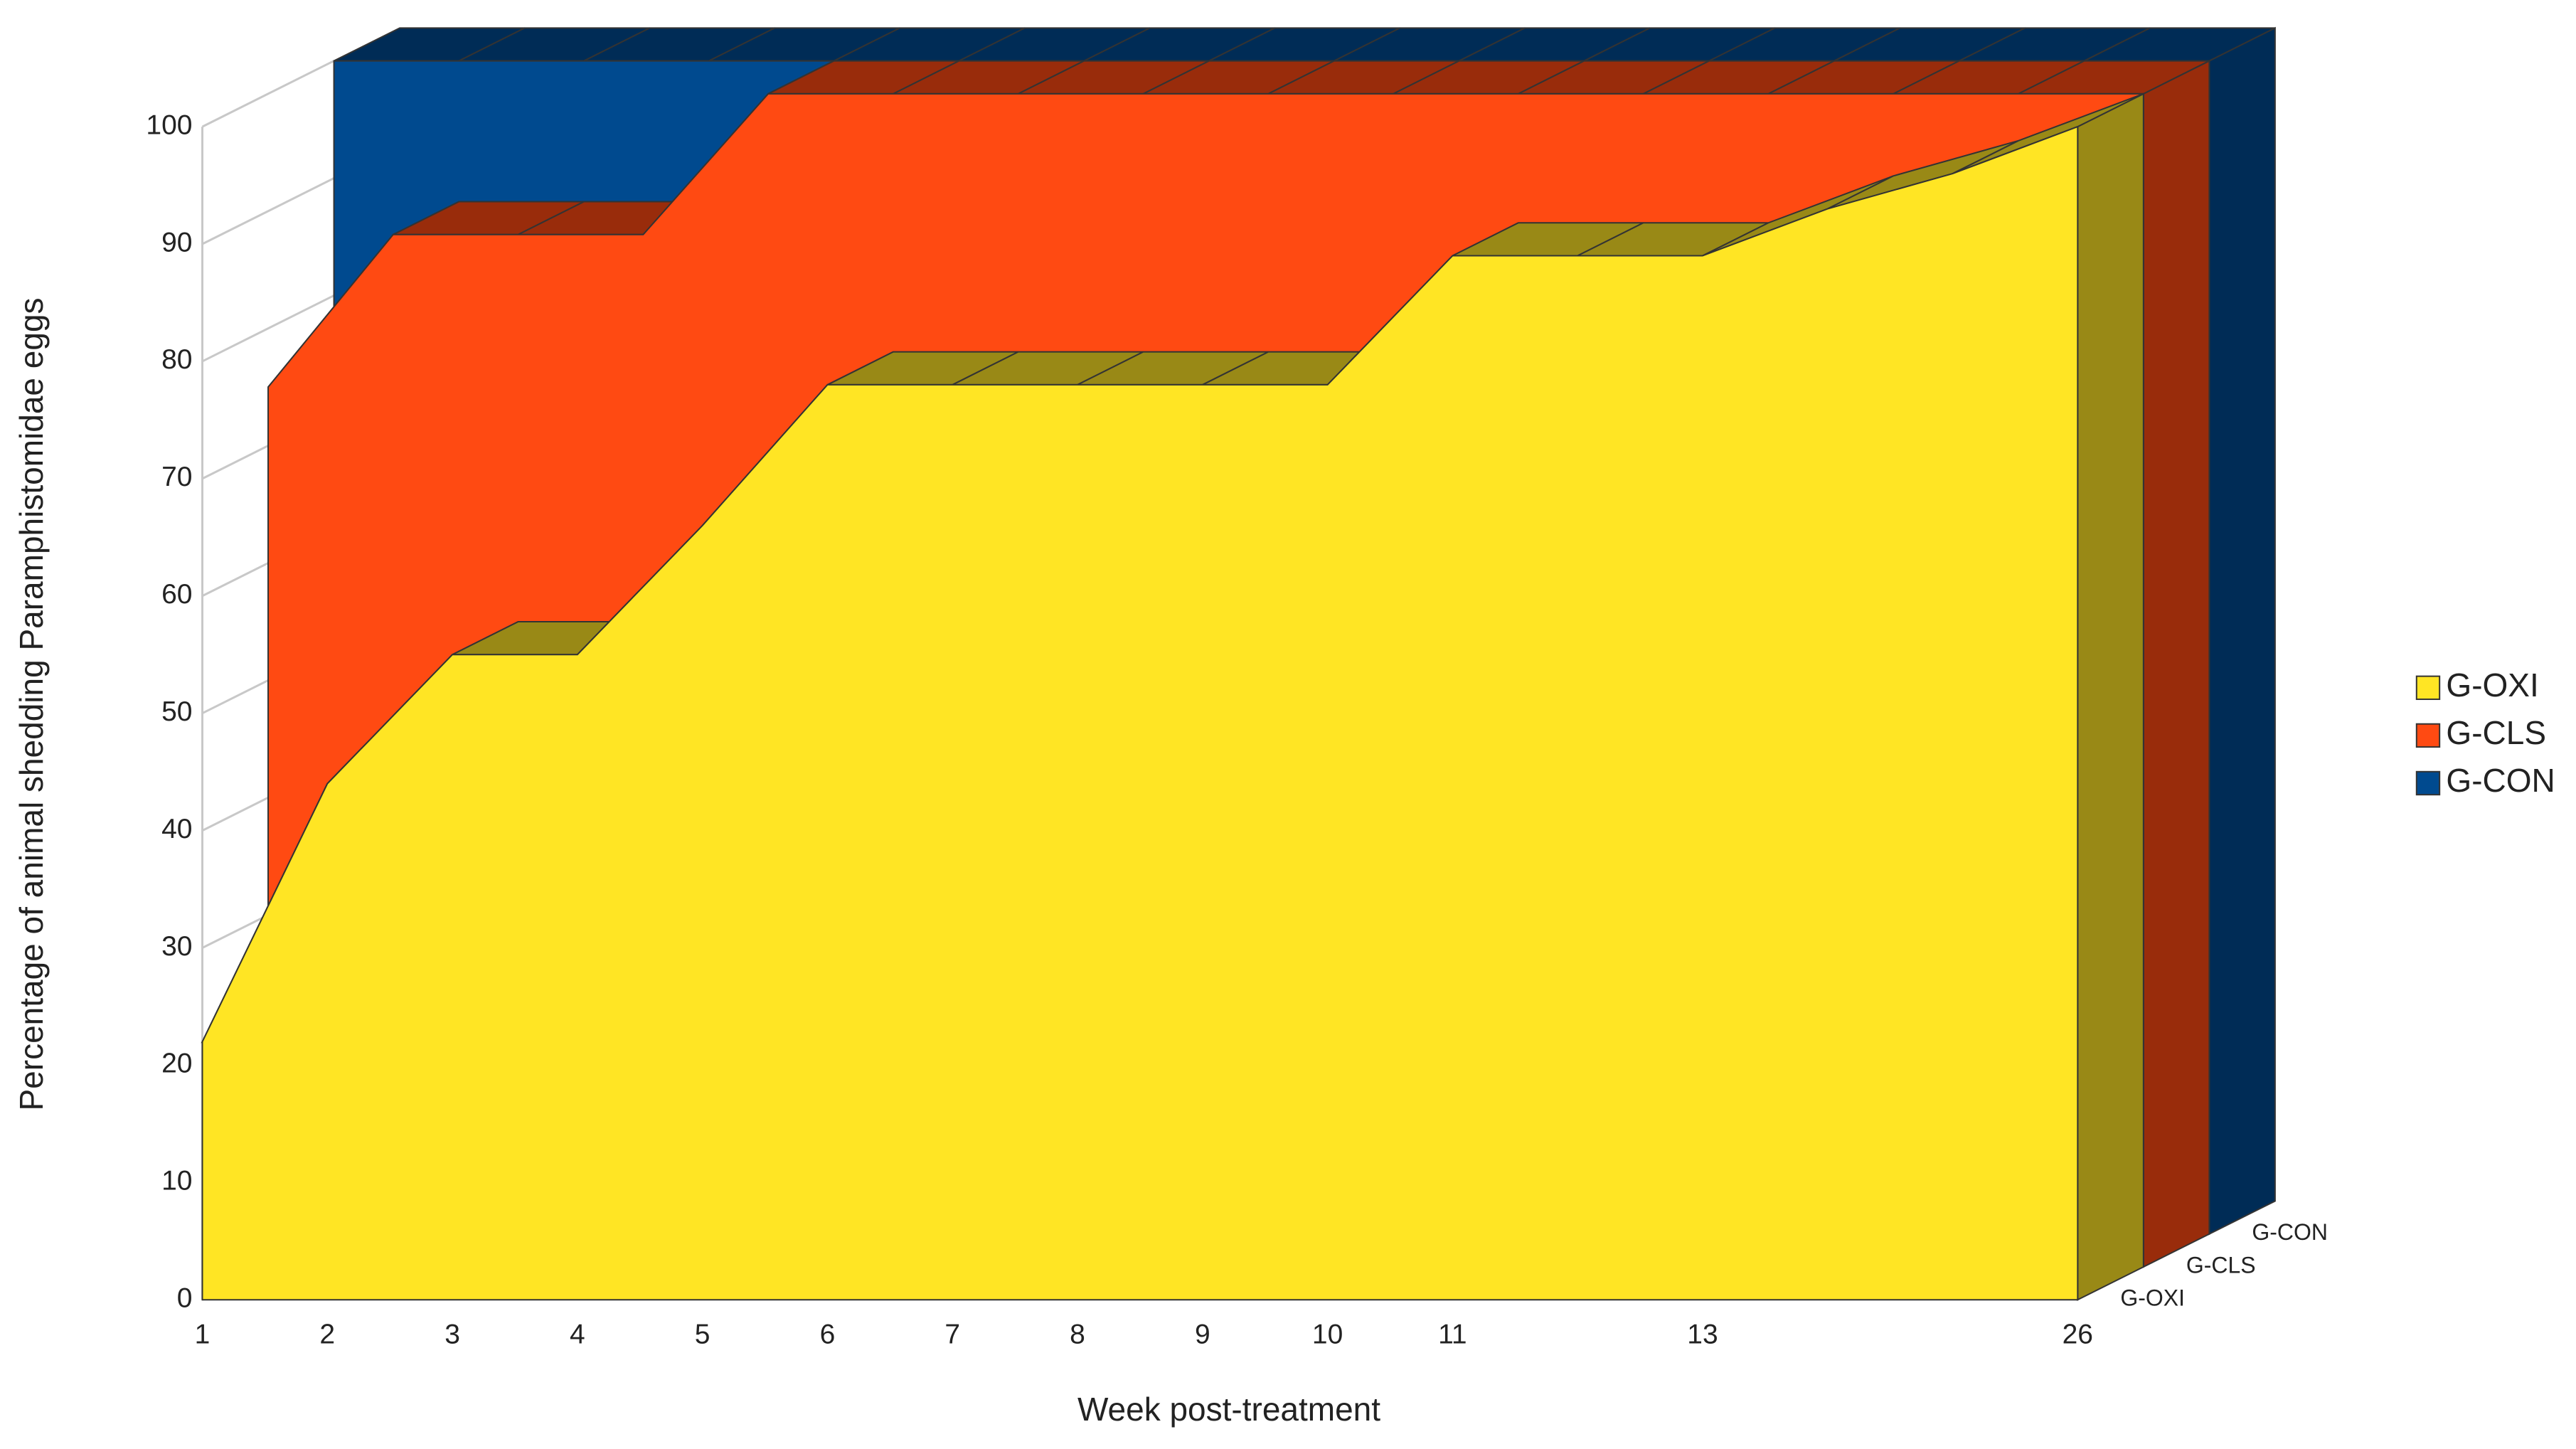 The image size is (2576, 1449). What do you see at coordinates (1702, 1334) in the screenshot?
I see `x-tick-label: 13` at bounding box center [1702, 1334].